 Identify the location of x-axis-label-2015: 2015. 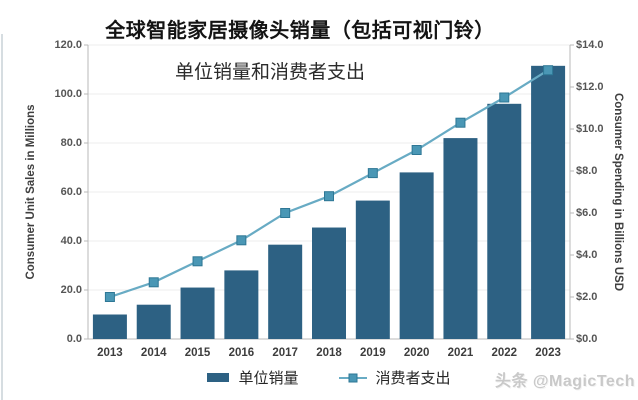
(197, 353).